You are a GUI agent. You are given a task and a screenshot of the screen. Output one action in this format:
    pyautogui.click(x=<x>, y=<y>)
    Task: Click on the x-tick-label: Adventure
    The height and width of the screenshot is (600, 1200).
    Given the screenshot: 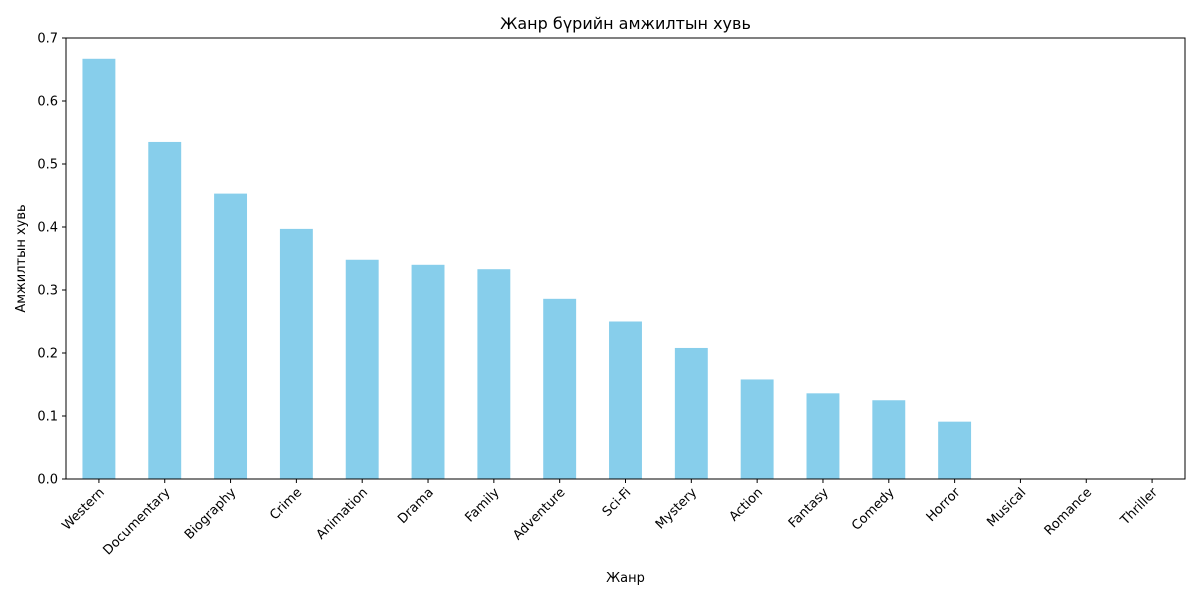 What is the action you would take?
    pyautogui.click(x=539, y=514)
    